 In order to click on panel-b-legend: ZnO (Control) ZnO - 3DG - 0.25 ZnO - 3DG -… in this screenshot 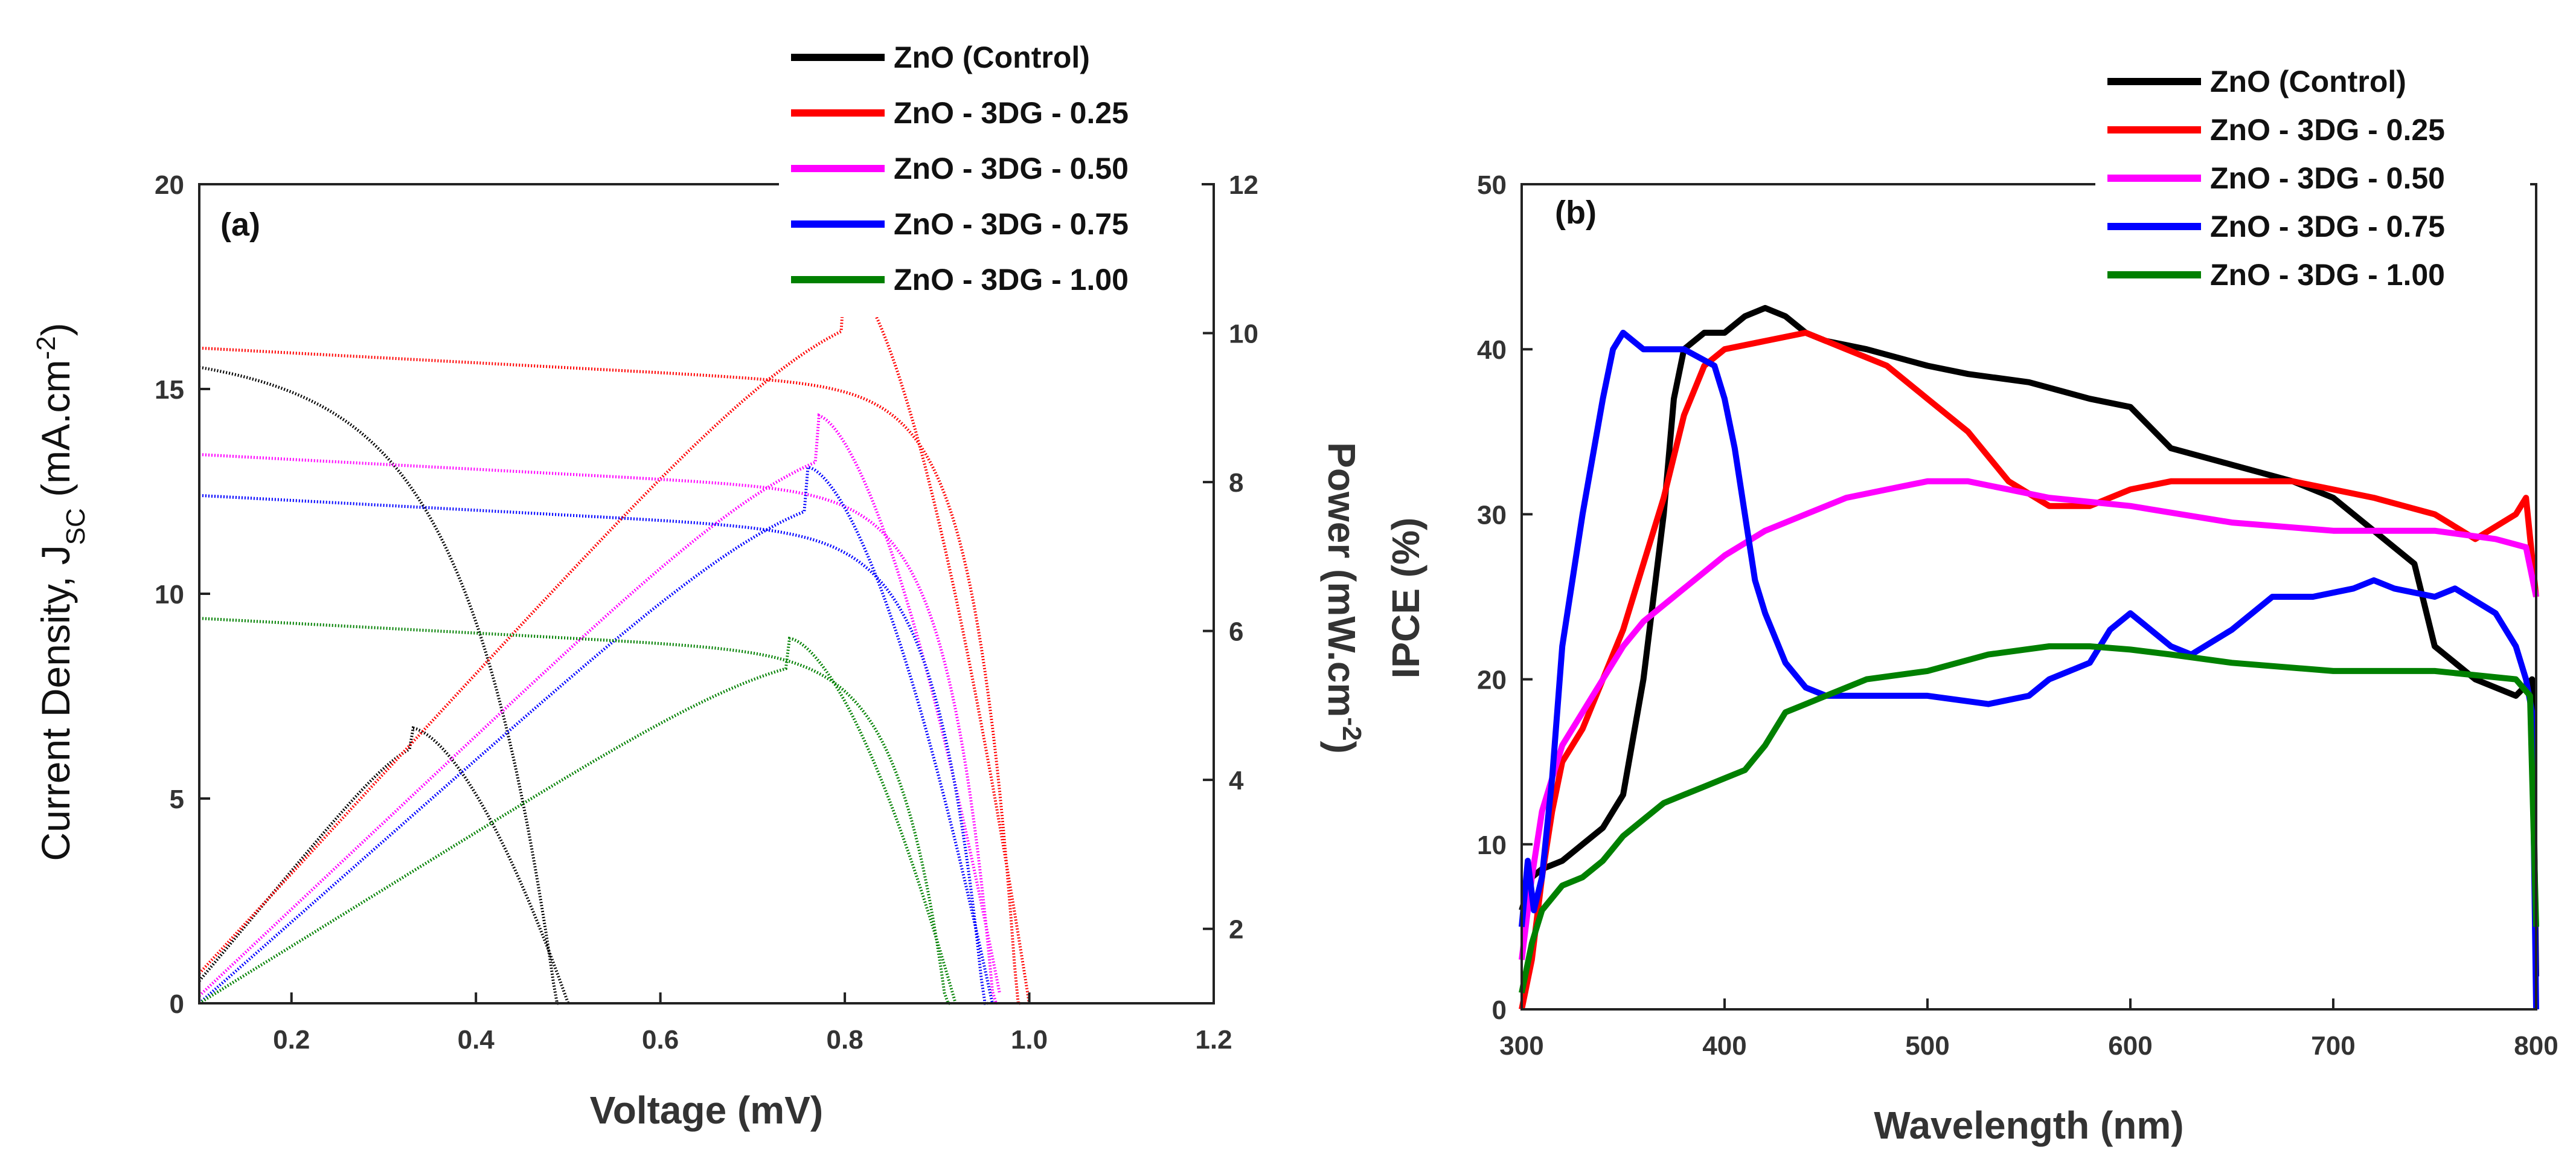, I will do `click(2312, 190)`.